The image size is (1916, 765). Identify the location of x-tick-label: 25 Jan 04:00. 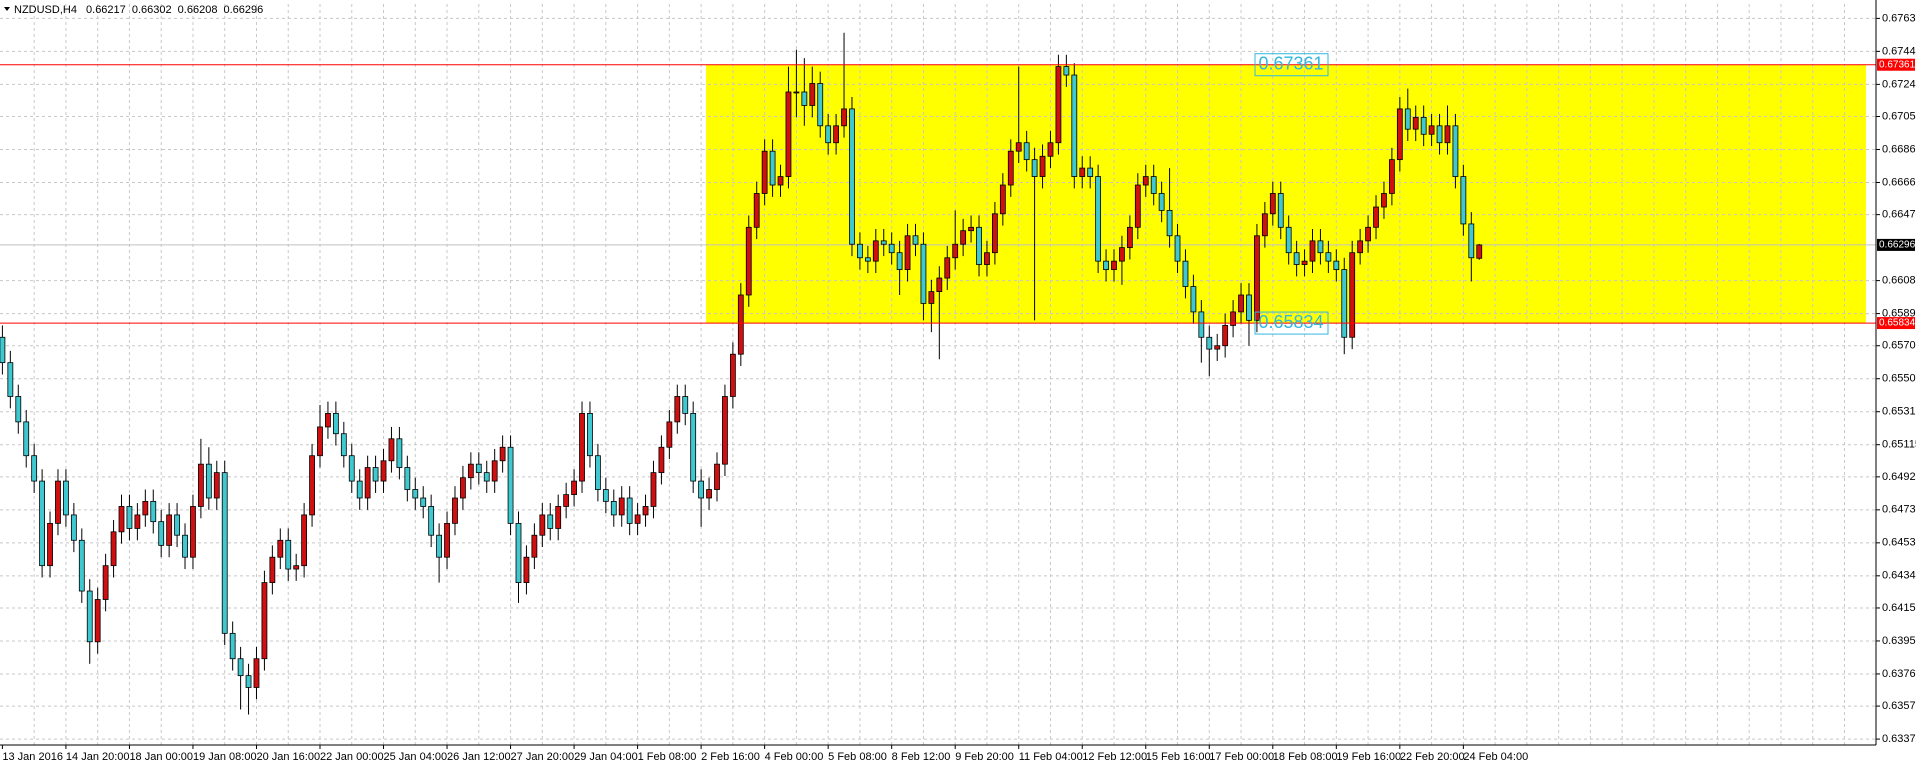
(416, 757).